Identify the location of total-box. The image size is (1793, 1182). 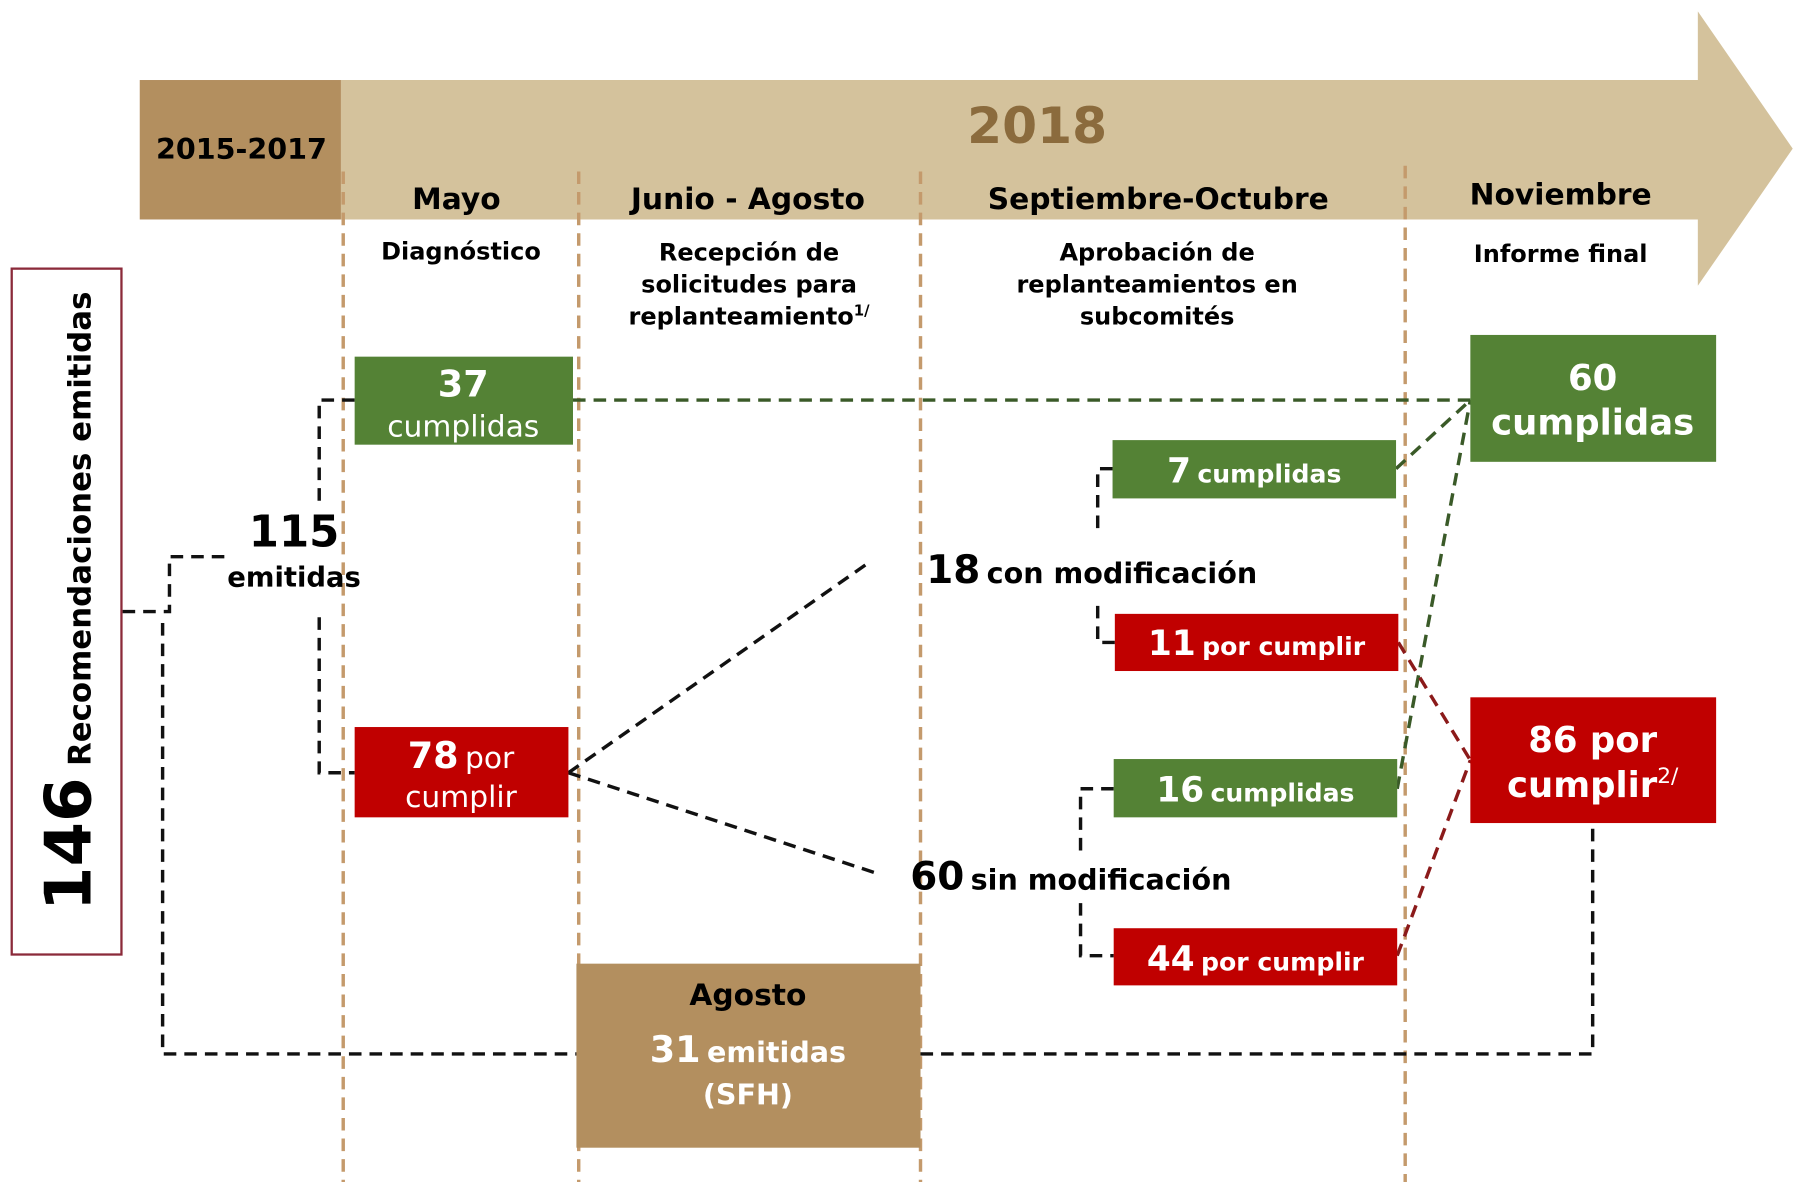
(66, 611).